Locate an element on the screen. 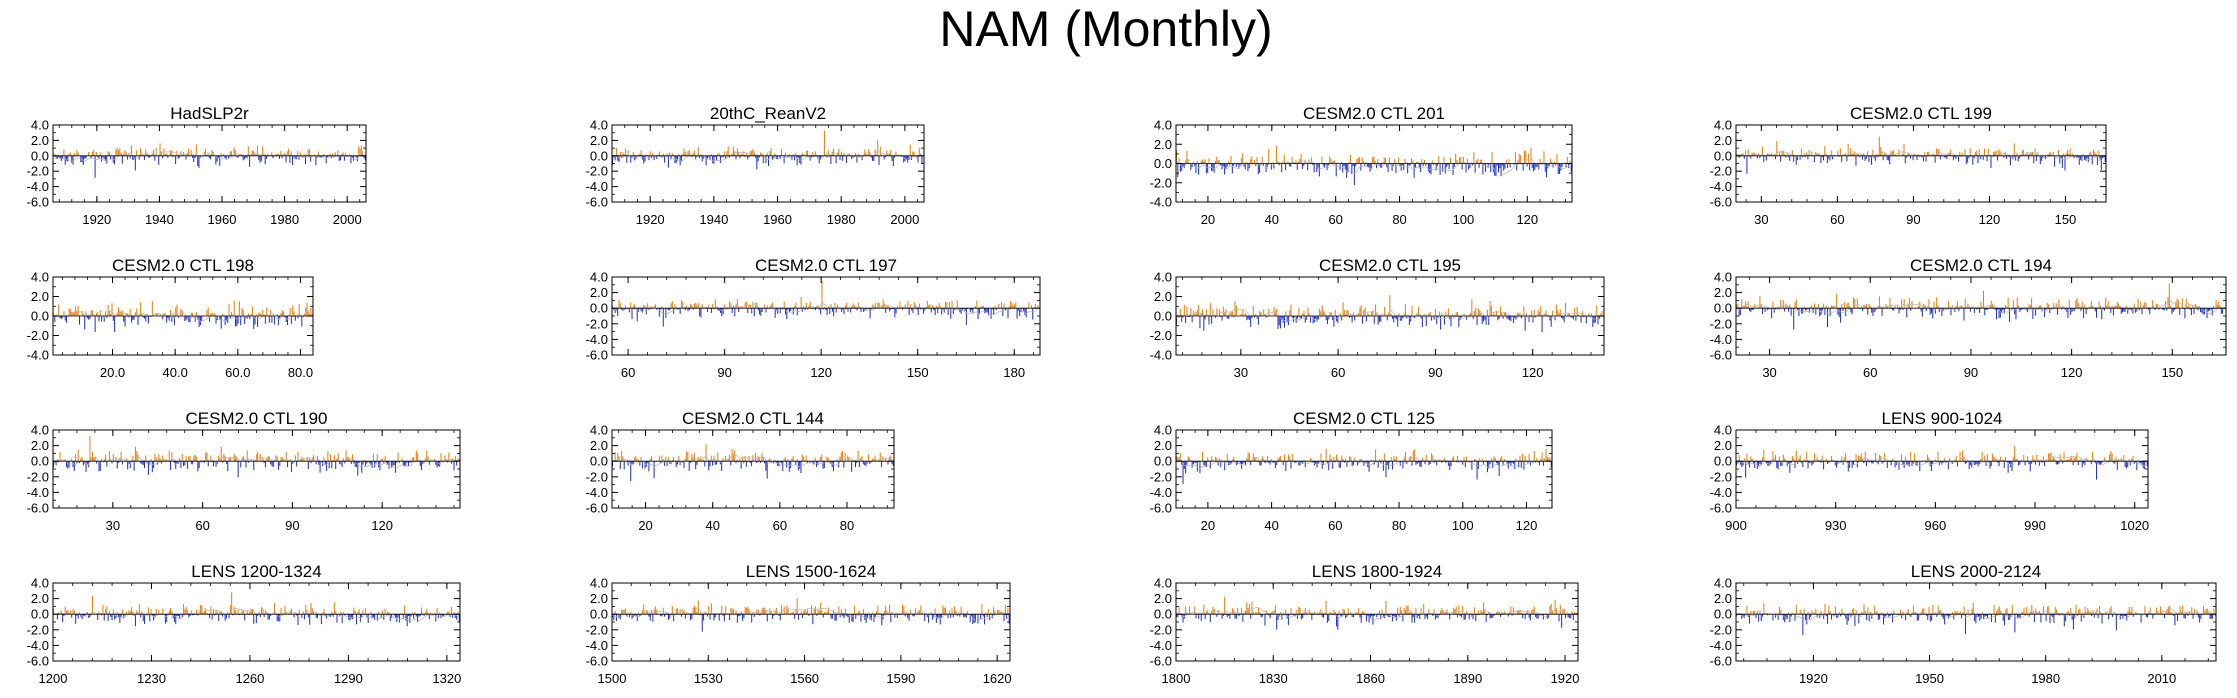 The image size is (2237, 698). y-tick-label: 0.0 is located at coordinates (40, 461).